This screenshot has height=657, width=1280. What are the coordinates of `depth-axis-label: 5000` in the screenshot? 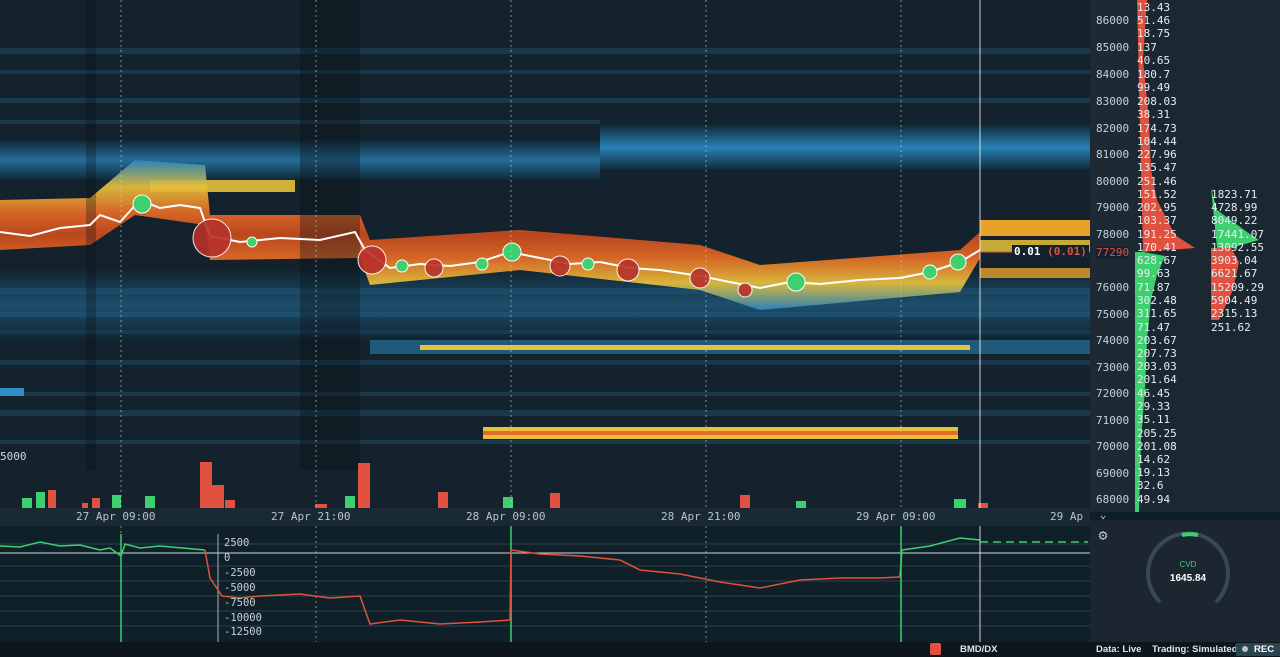 It's located at (13, 456).